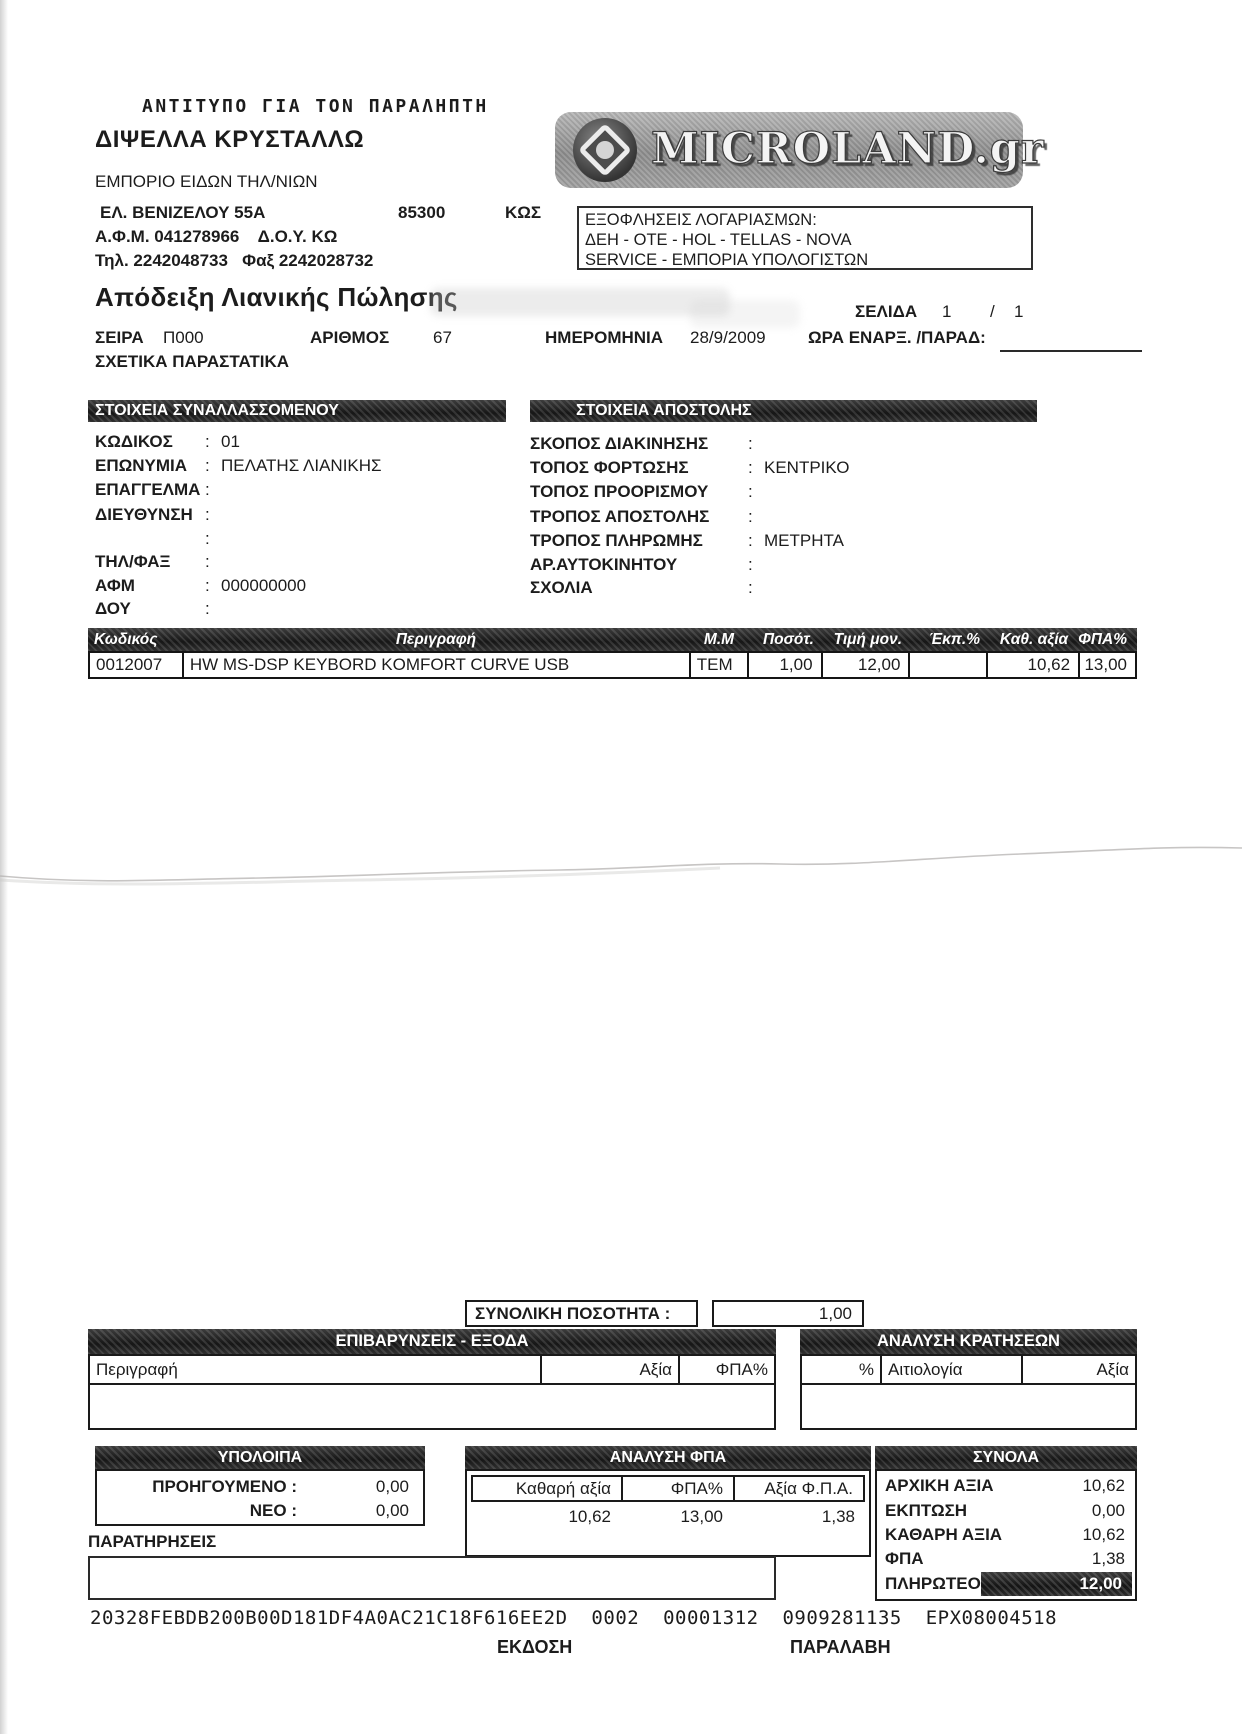 The image size is (1242, 1734). I want to click on services-line-1: ΕΞΟΦΛΗΣΕΙΣ ΛΟΓΑΡΙΑΣΜΩΝ:, so click(701, 220).